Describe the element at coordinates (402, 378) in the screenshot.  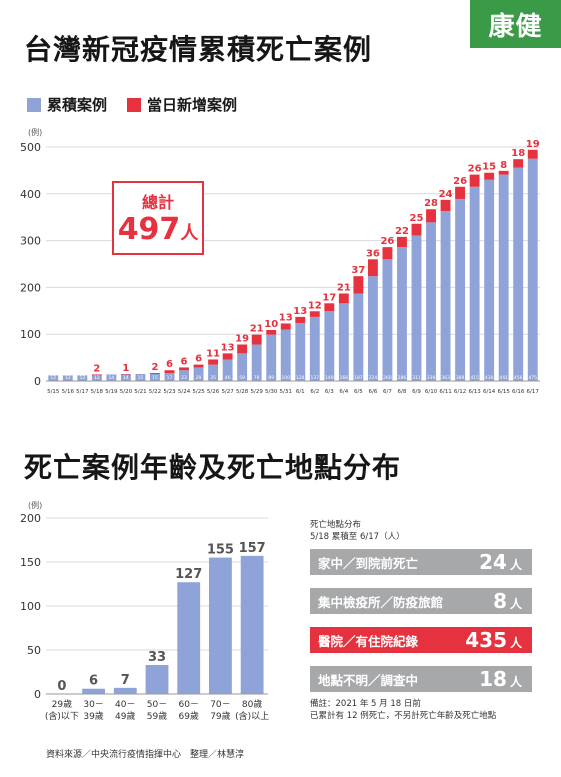
I see `cumulative-value-label: 286` at that location.